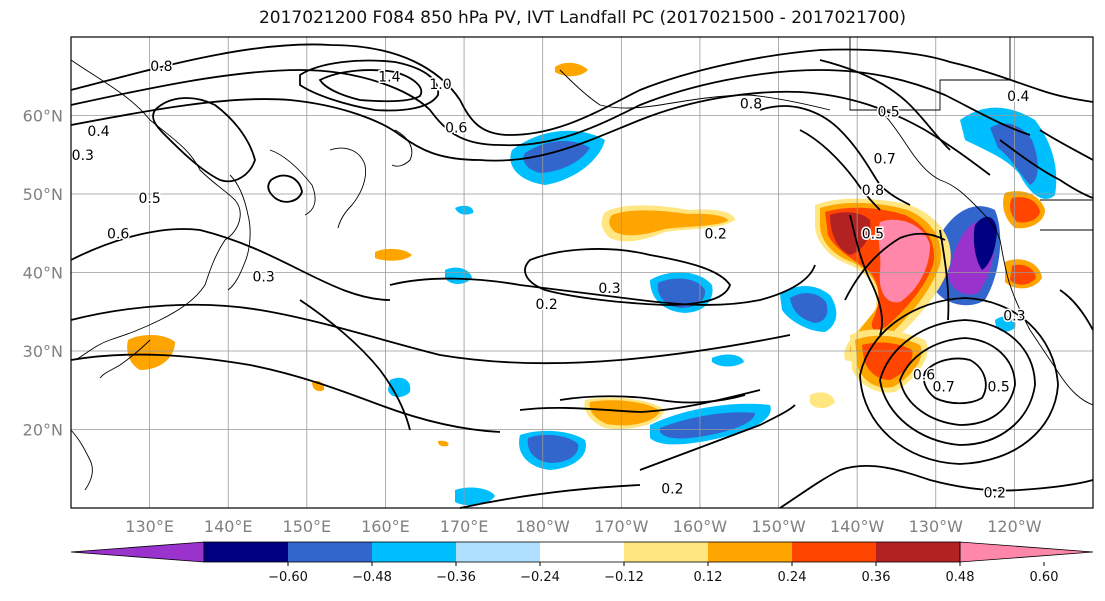  Describe the element at coordinates (728, 360) in the screenshot. I see `shade-blue-small4` at that location.